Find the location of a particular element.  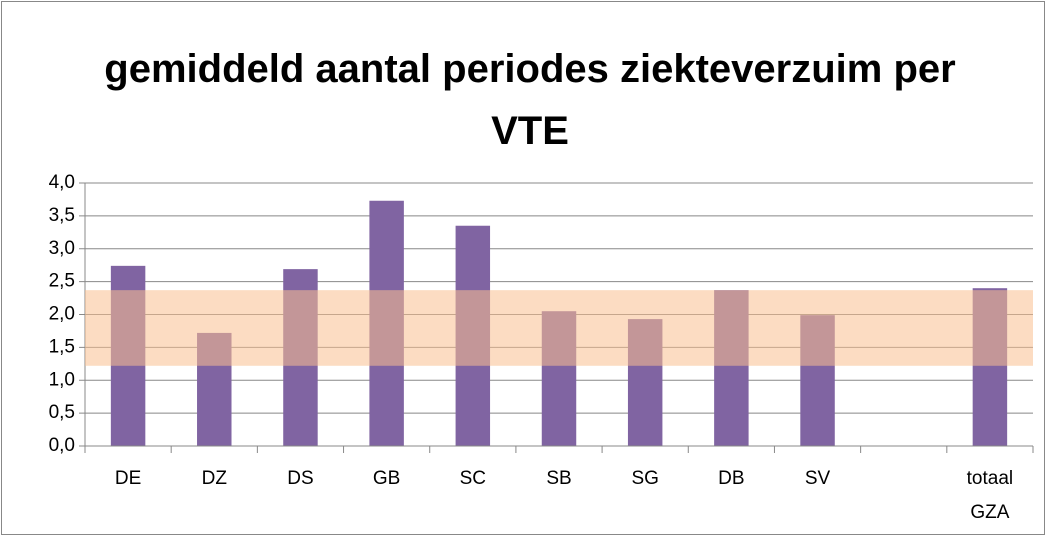

x-tick-label: SG is located at coordinates (645, 478).